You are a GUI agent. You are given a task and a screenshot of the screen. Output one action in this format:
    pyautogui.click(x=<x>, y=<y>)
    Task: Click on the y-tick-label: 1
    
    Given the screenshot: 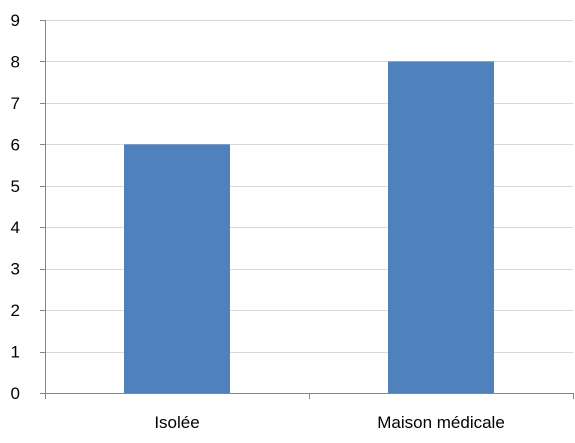 What is the action you would take?
    pyautogui.click(x=15, y=352)
    